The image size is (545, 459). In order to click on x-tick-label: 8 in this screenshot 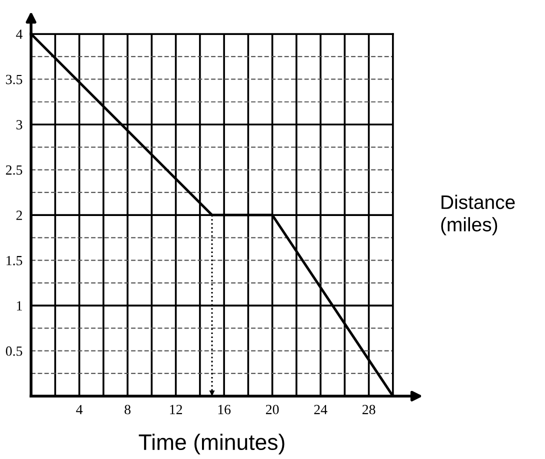, I will do `click(127, 409)`.